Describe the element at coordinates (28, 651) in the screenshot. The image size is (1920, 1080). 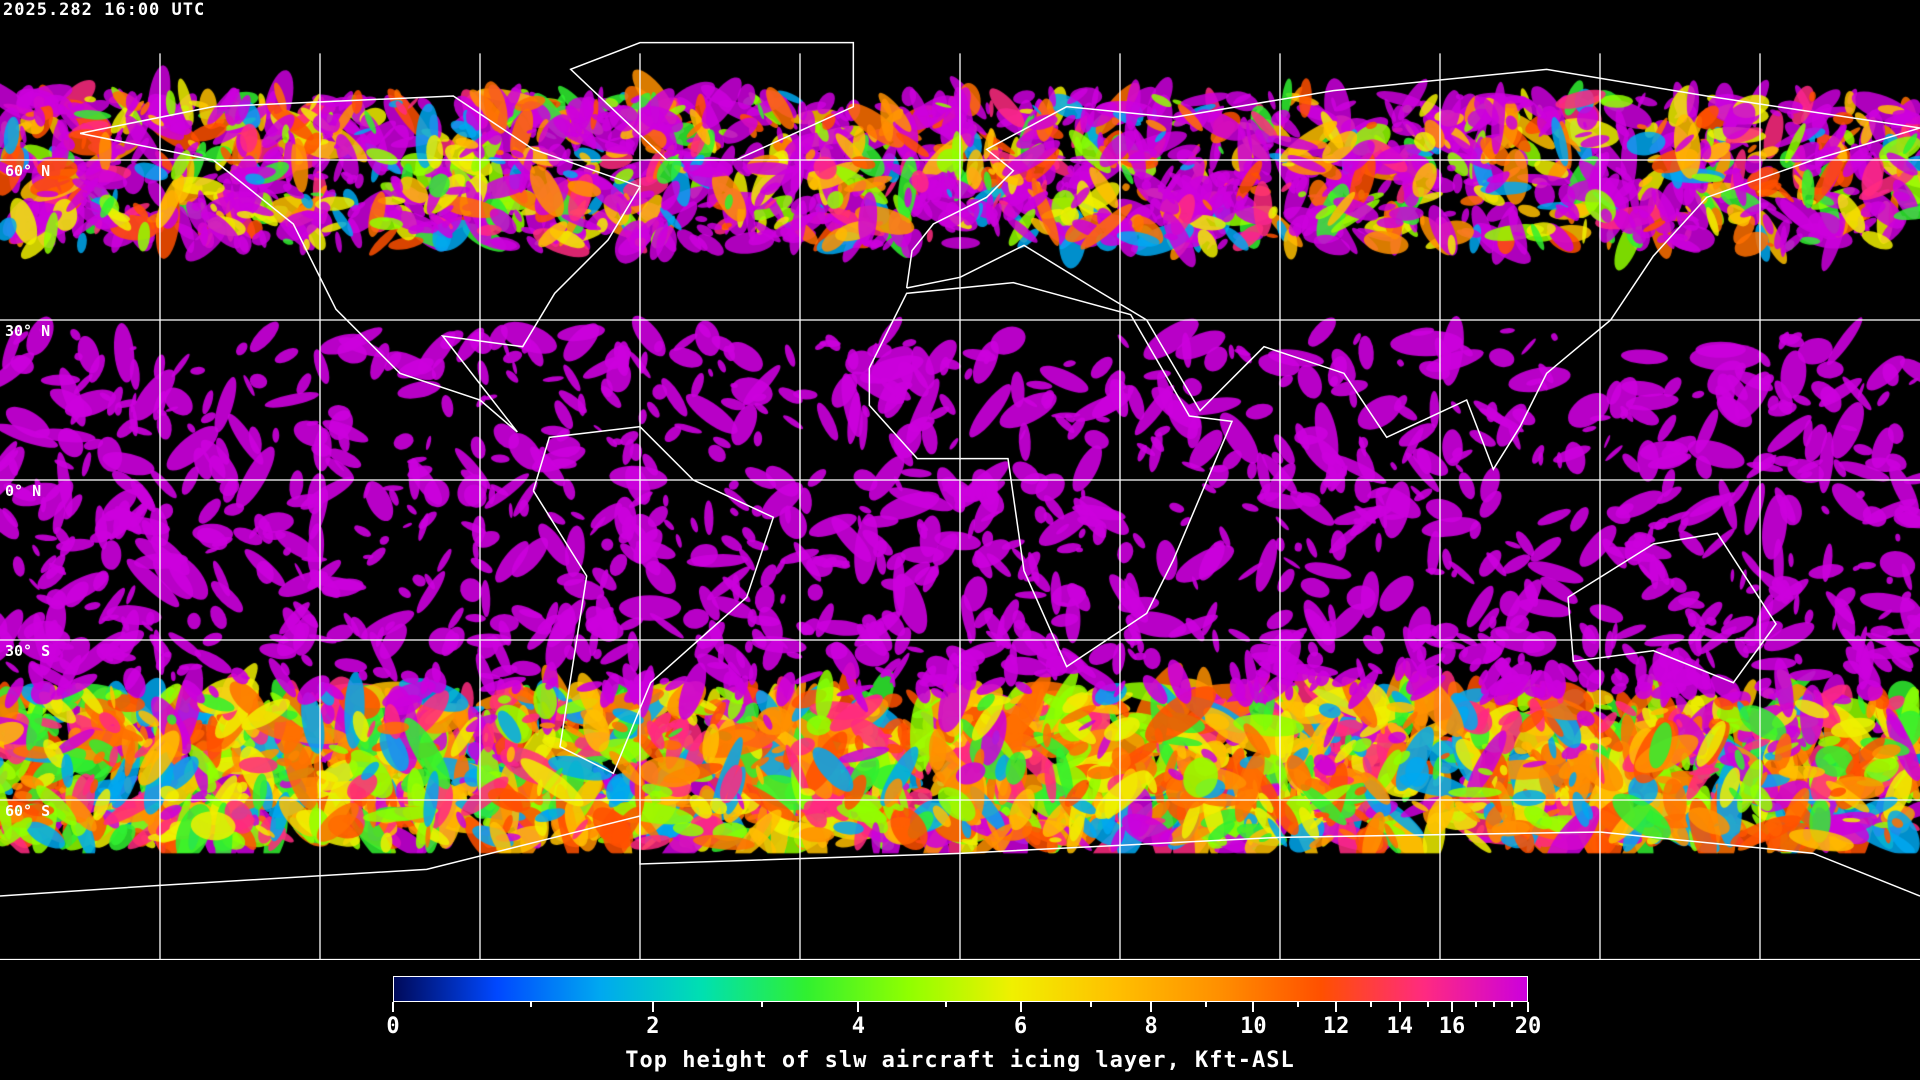
I see `lat-label-30s: 30° S` at that location.